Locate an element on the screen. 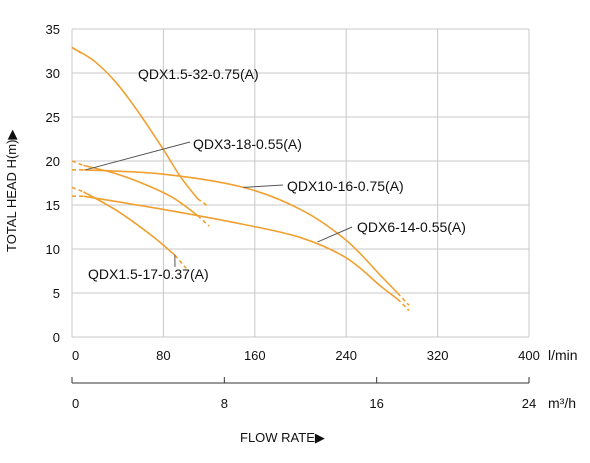 This screenshot has height=463, width=590. curve-label: QDX1.5-32-0.75(A) is located at coordinates (198, 74).